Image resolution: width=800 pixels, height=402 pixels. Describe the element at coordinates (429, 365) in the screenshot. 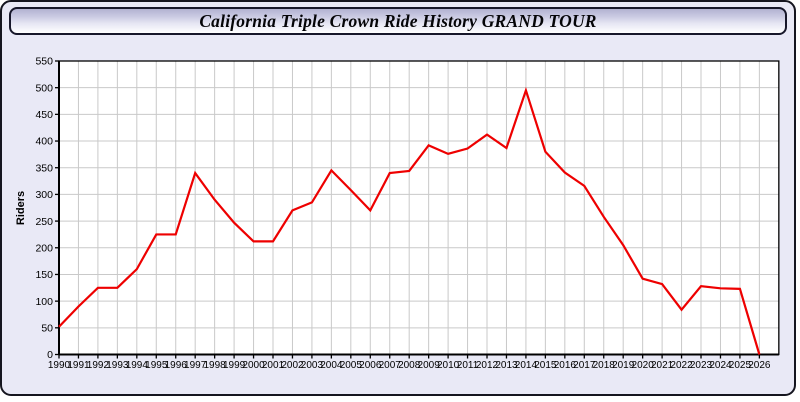

I see `x-tick-label: 2009` at that location.